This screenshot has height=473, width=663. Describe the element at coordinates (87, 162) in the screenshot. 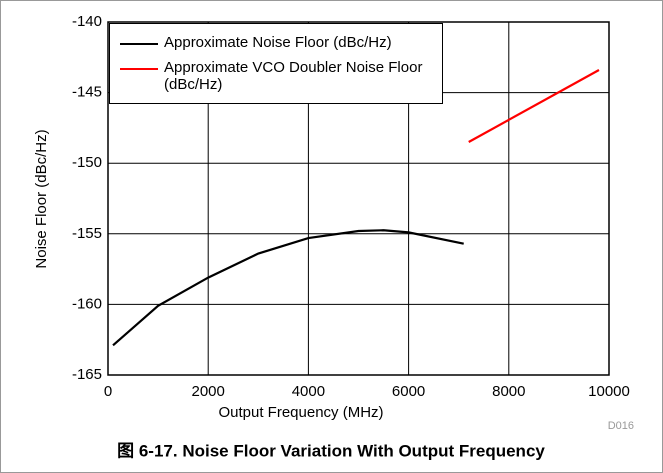

I see `y-tick-label: -150` at that location.